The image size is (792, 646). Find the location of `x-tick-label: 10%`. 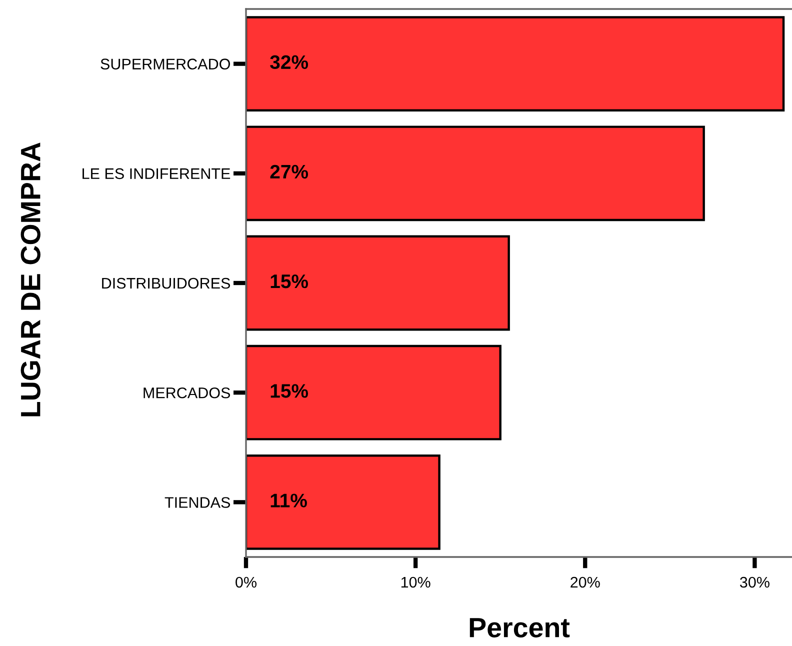

x-tick-label: 10% is located at coordinates (415, 582).